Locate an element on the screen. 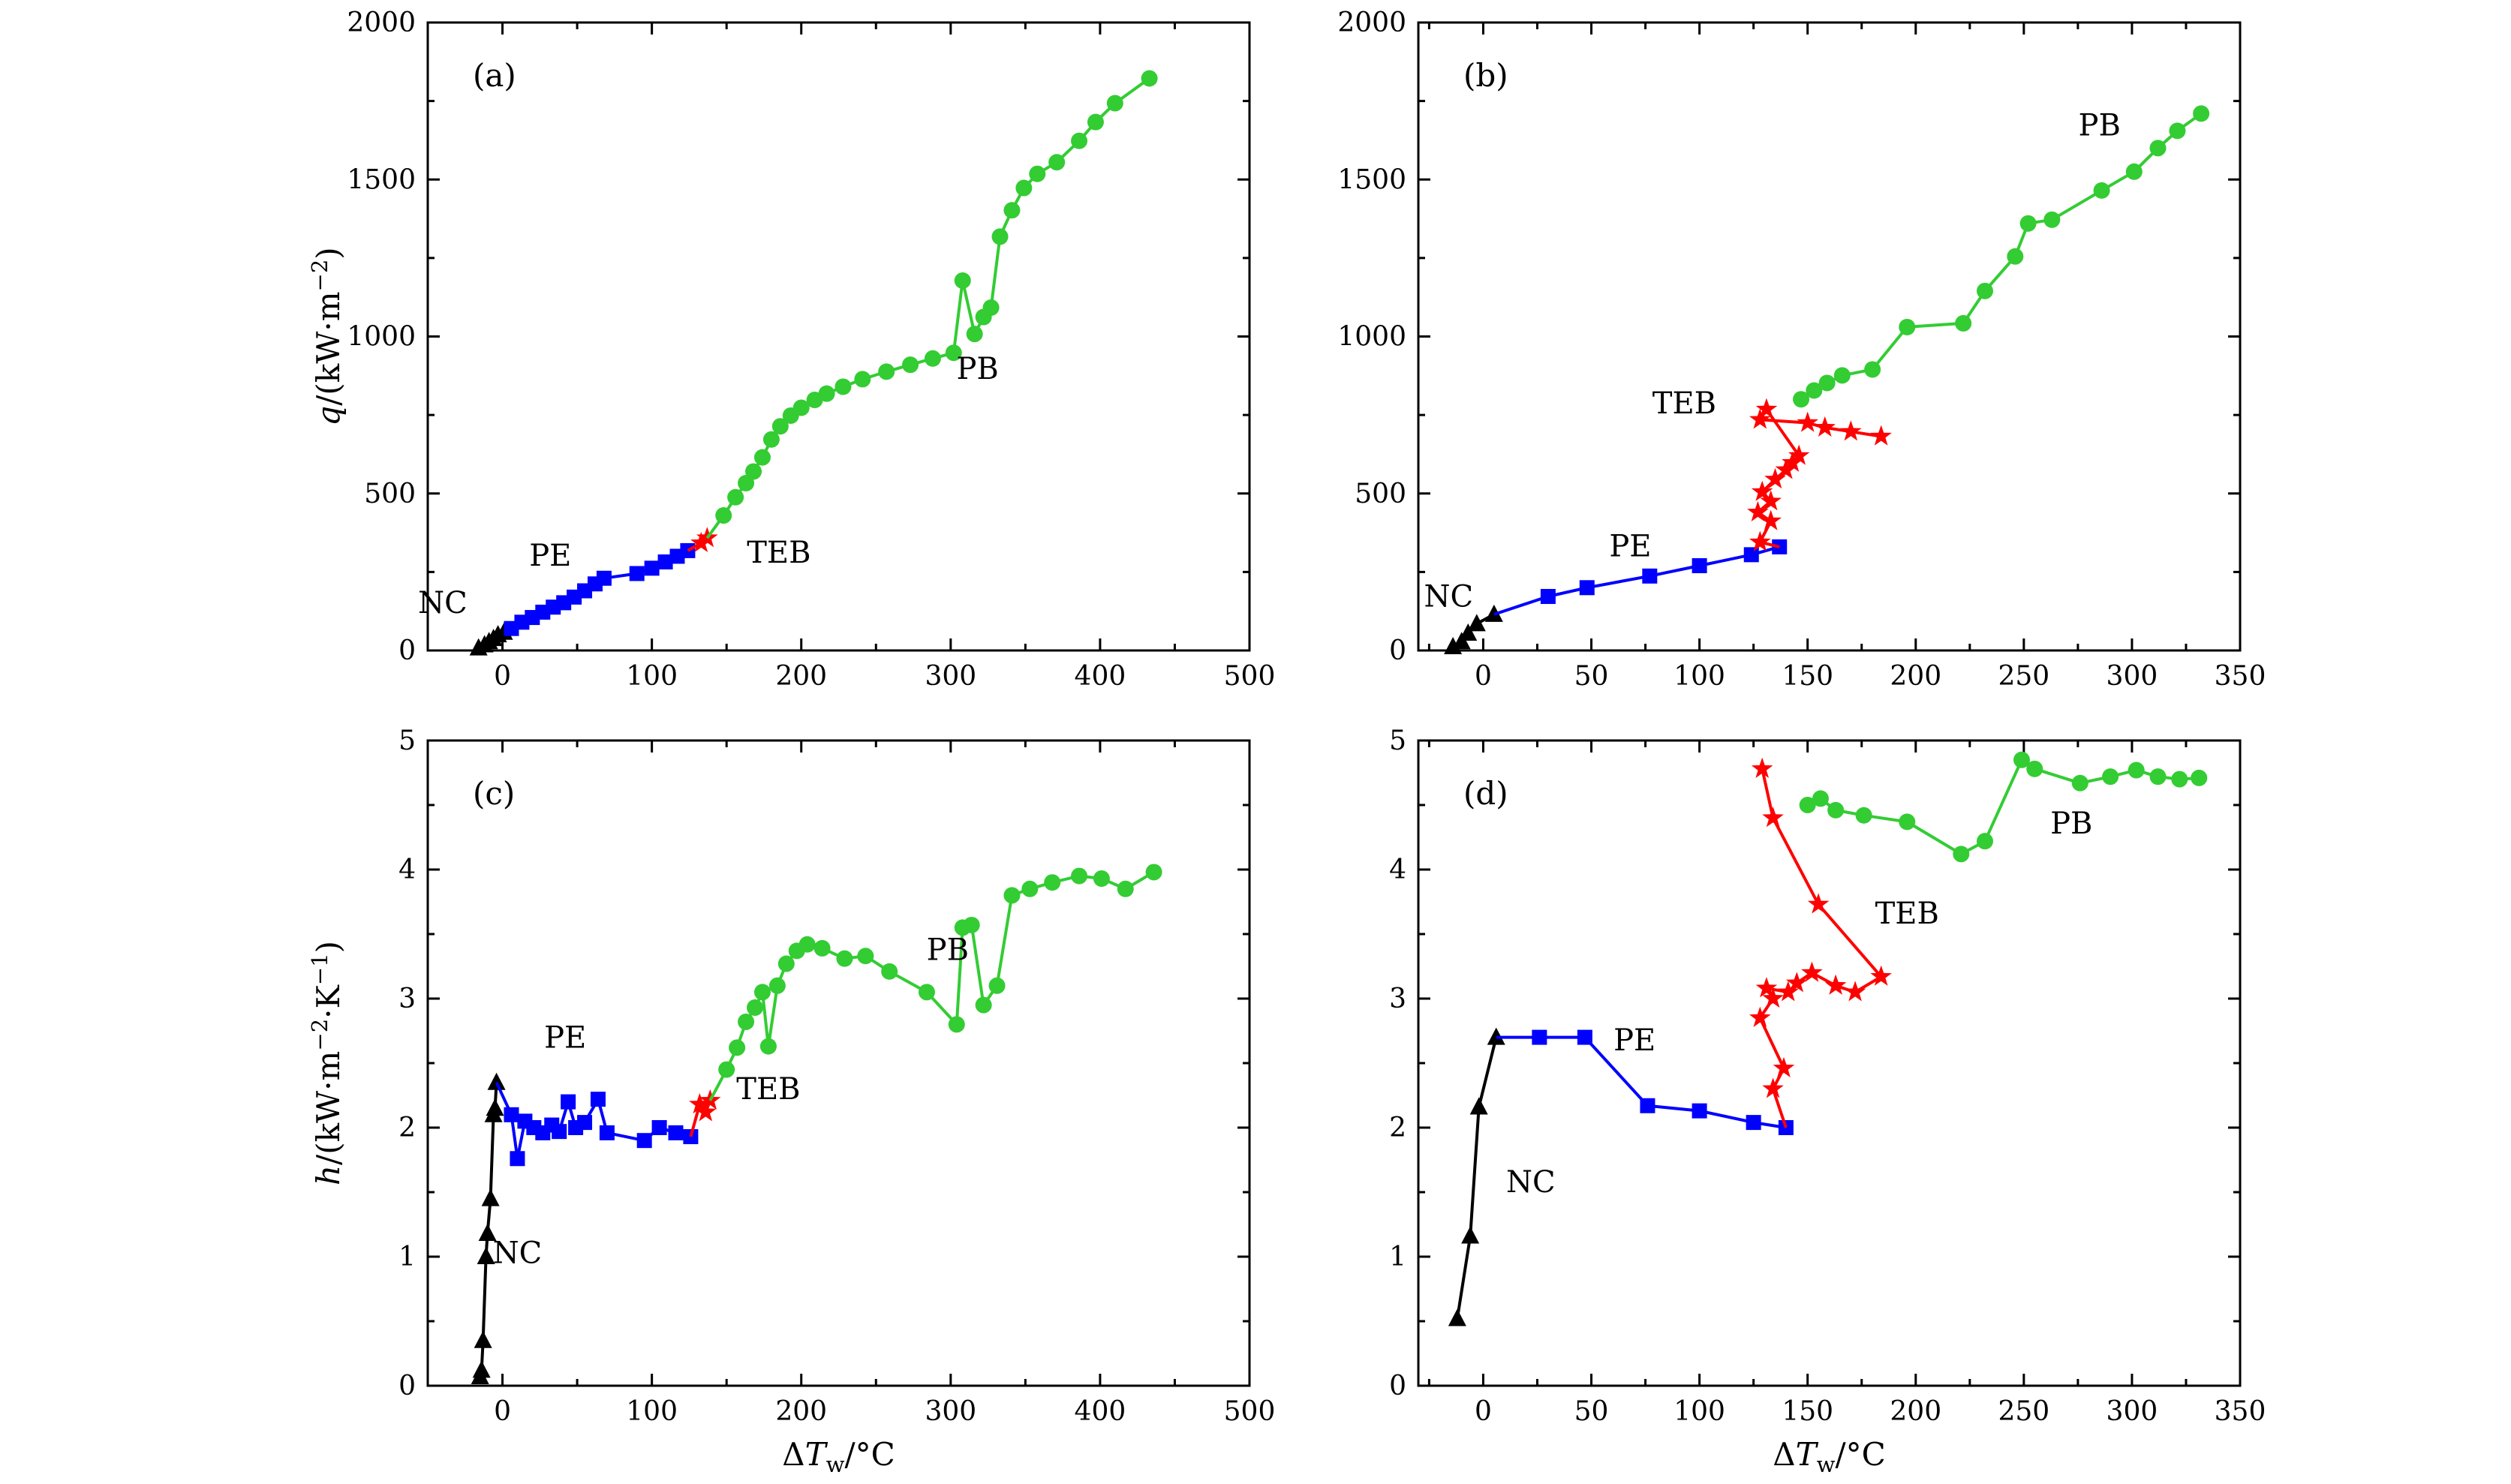 This screenshot has height=1484, width=2511. series-pb-panel-d: PB is located at coordinates (2003, 807).